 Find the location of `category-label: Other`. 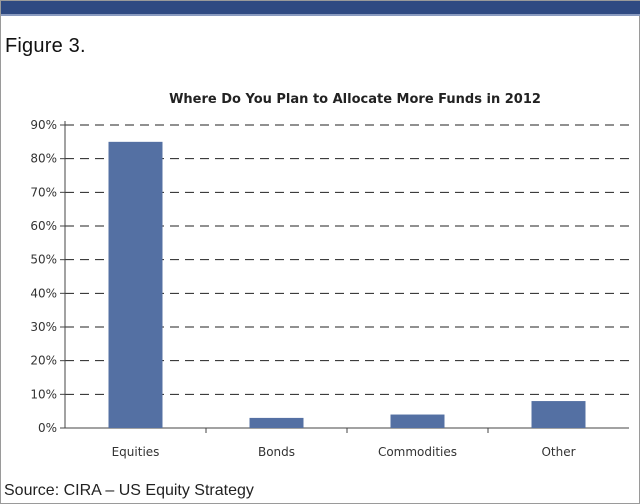

category-label: Other is located at coordinates (558, 452).